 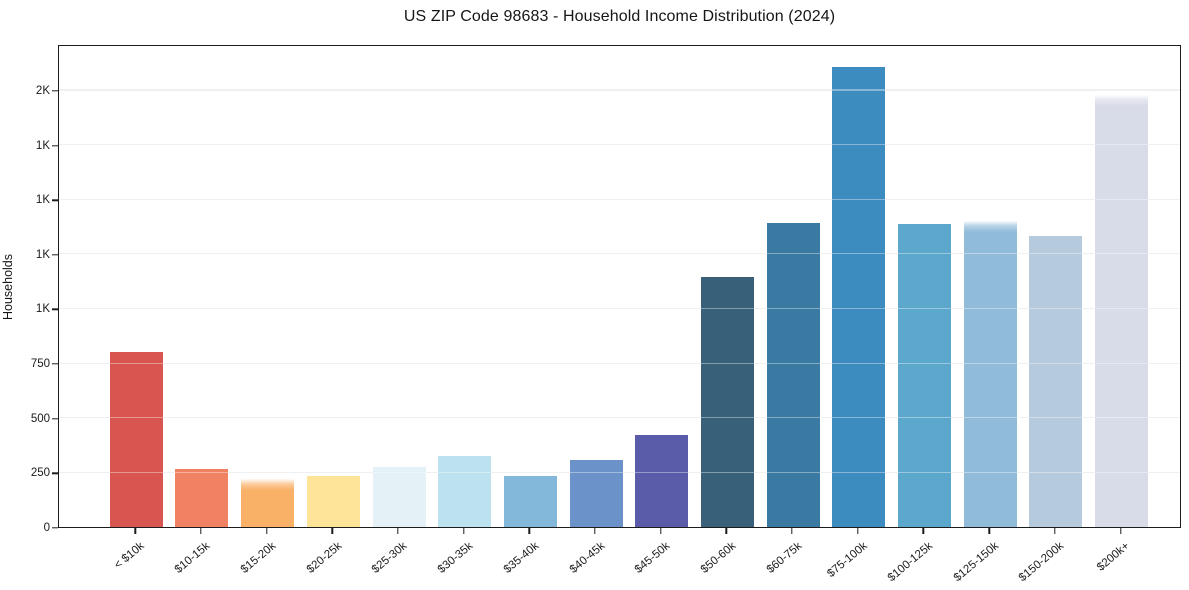 What do you see at coordinates (784, 558) in the screenshot?
I see `x-tick-label: $60-75k` at bounding box center [784, 558].